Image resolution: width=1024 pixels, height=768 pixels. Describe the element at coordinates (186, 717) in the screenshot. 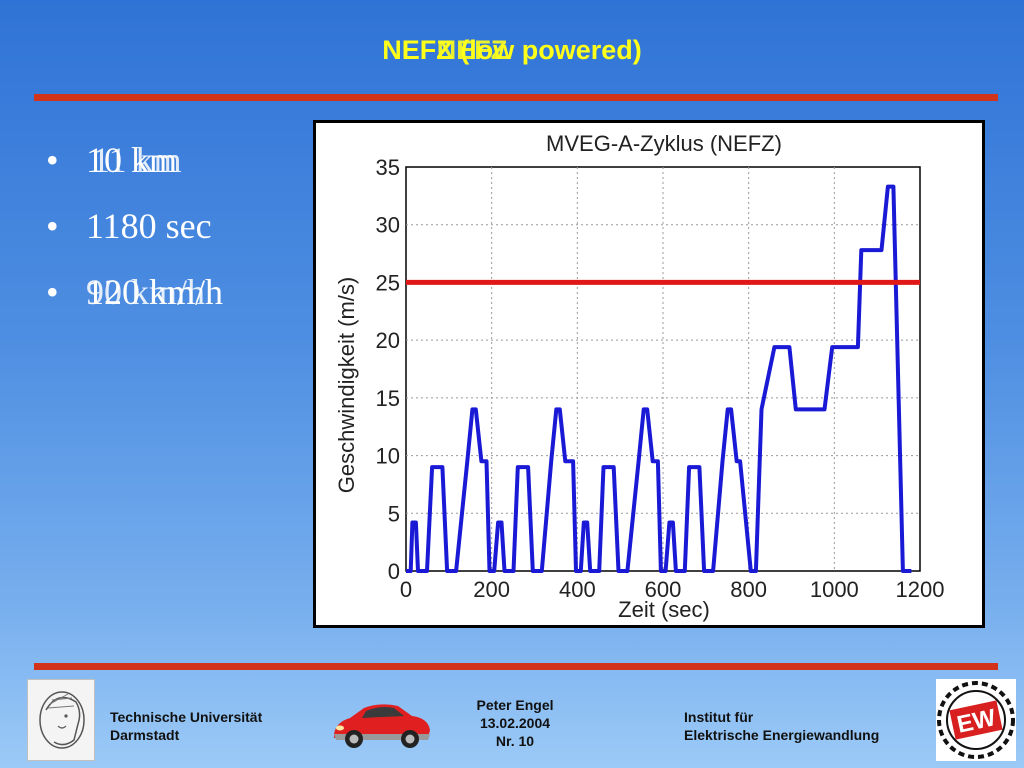

I see `university-line-1: Technische Universität` at that location.